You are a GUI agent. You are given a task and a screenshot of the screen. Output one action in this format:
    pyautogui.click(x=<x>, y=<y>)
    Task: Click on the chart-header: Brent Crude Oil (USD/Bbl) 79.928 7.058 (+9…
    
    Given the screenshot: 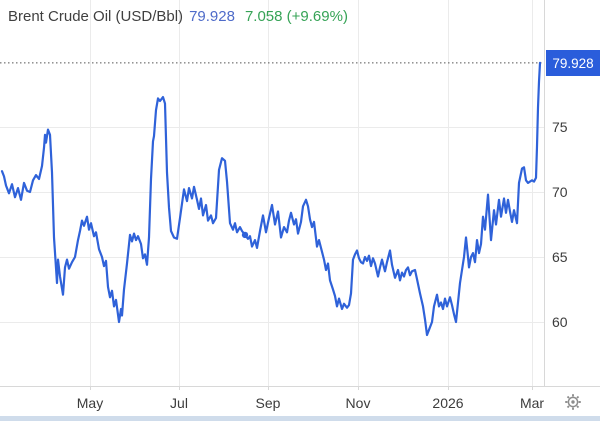 What is the action you would take?
    pyautogui.click(x=178, y=16)
    